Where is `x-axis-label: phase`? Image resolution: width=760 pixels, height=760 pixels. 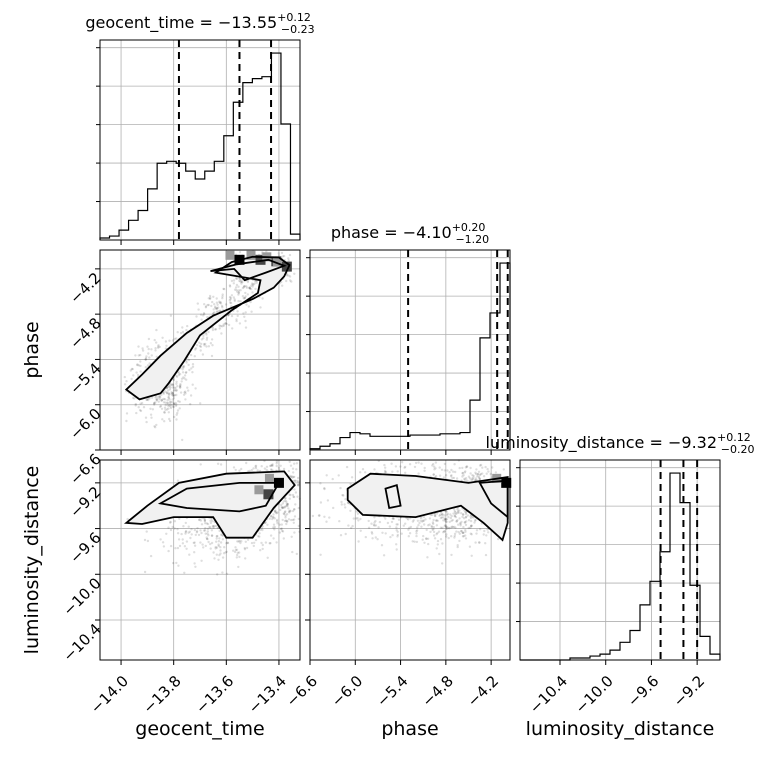 x-axis-label: phase is located at coordinates (409, 729).